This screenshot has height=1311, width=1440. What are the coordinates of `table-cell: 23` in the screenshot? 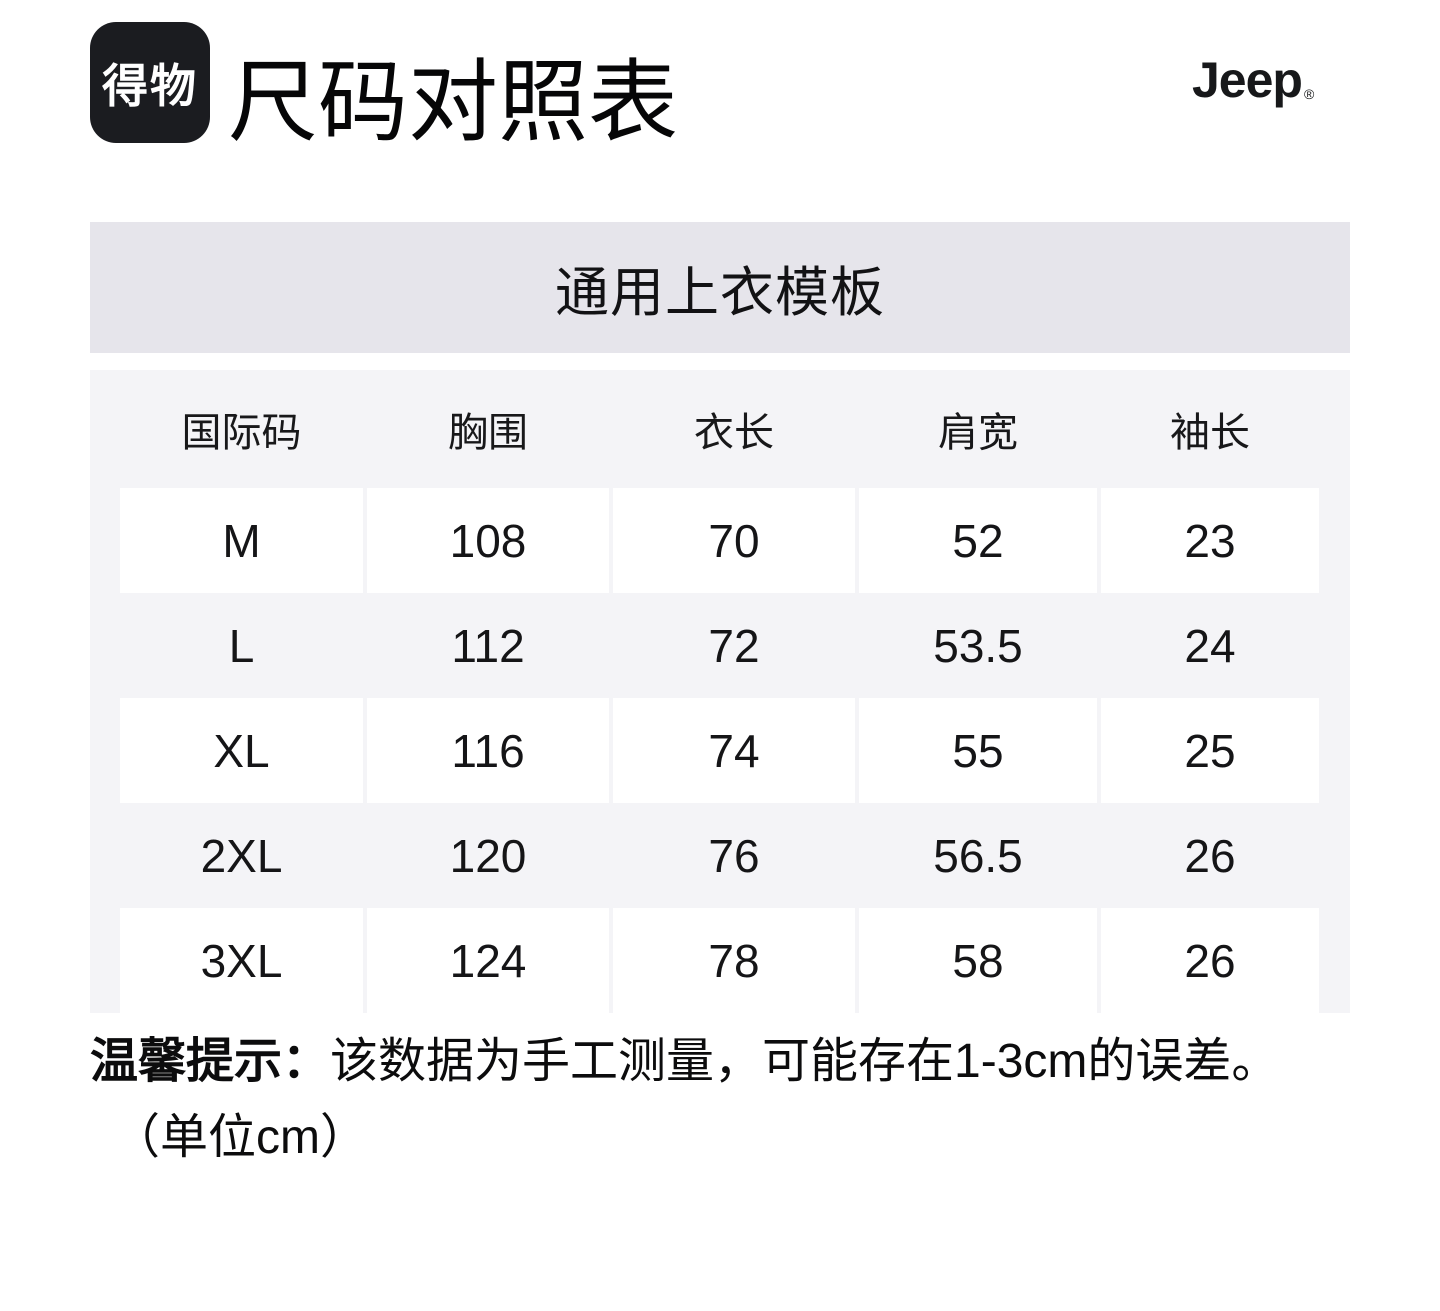 It's located at (1210, 540).